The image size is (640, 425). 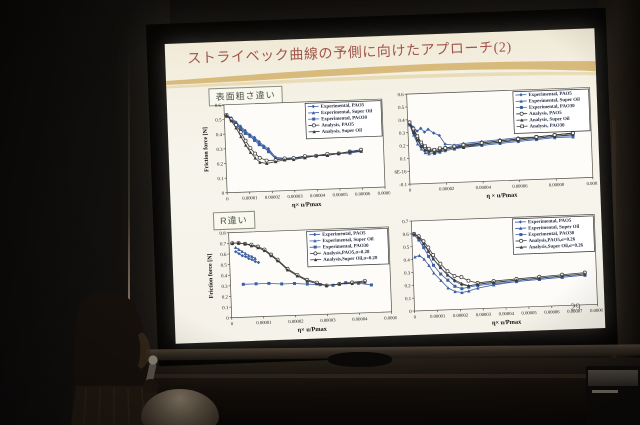 I want to click on y-axis: 0 0.1 0.2 0.3 0.4 0.5 0.6 Friction force [N], so click(x=215, y=150).